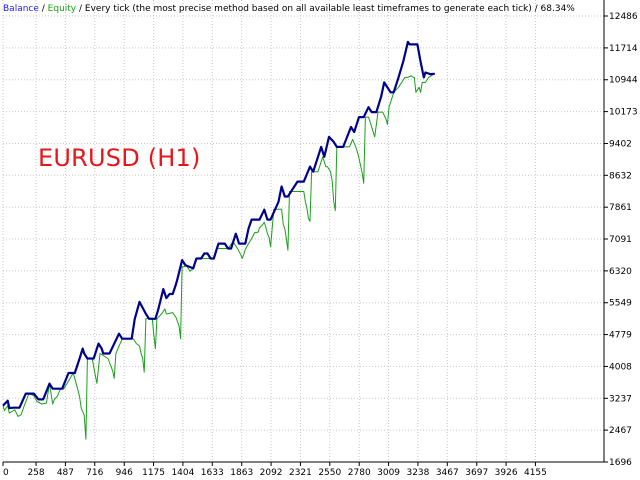 Image resolution: width=640 pixels, height=480 pixels. I want to click on y-tick-label: 8632, so click(620, 176).